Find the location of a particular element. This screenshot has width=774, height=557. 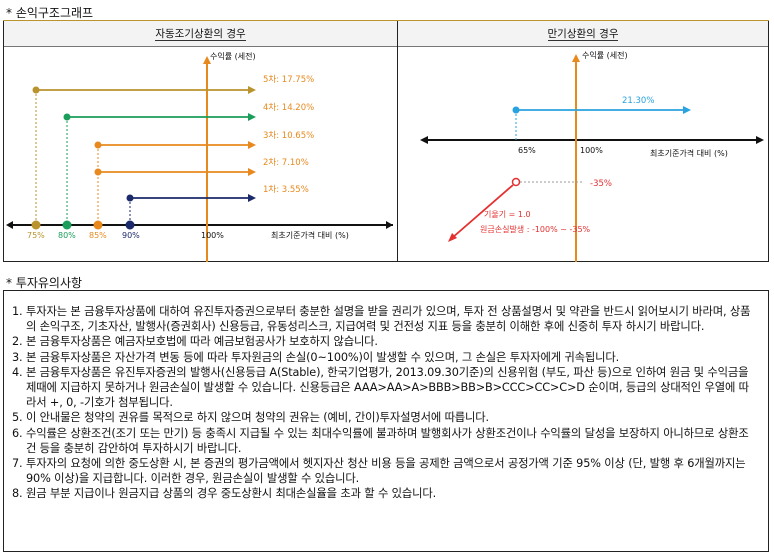

panel-divider is located at coordinates (397, 141).